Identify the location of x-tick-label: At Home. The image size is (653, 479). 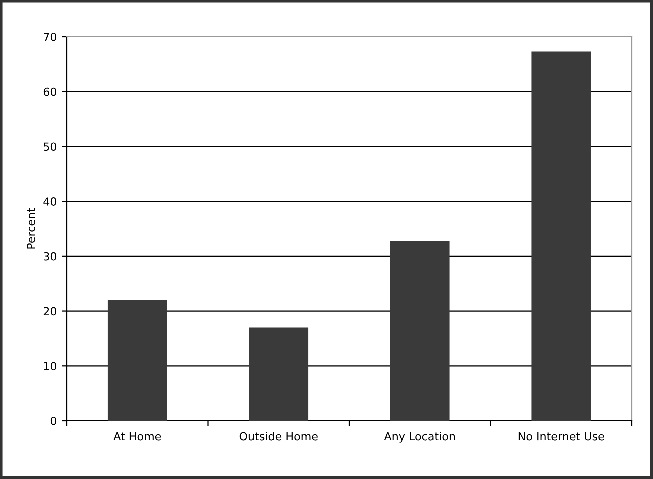
(138, 436).